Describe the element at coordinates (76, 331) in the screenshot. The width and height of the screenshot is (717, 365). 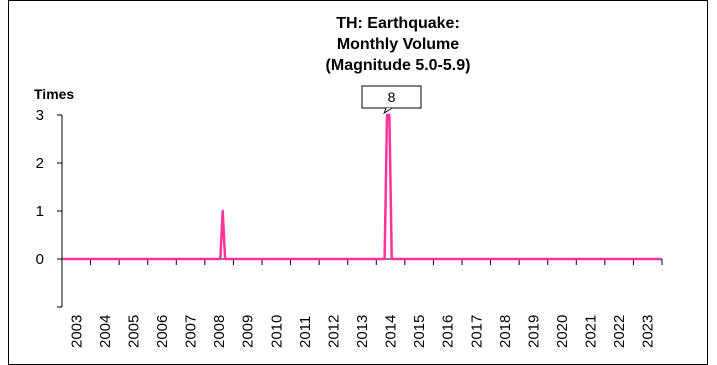
I see `x-tick-label: 2003` at that location.